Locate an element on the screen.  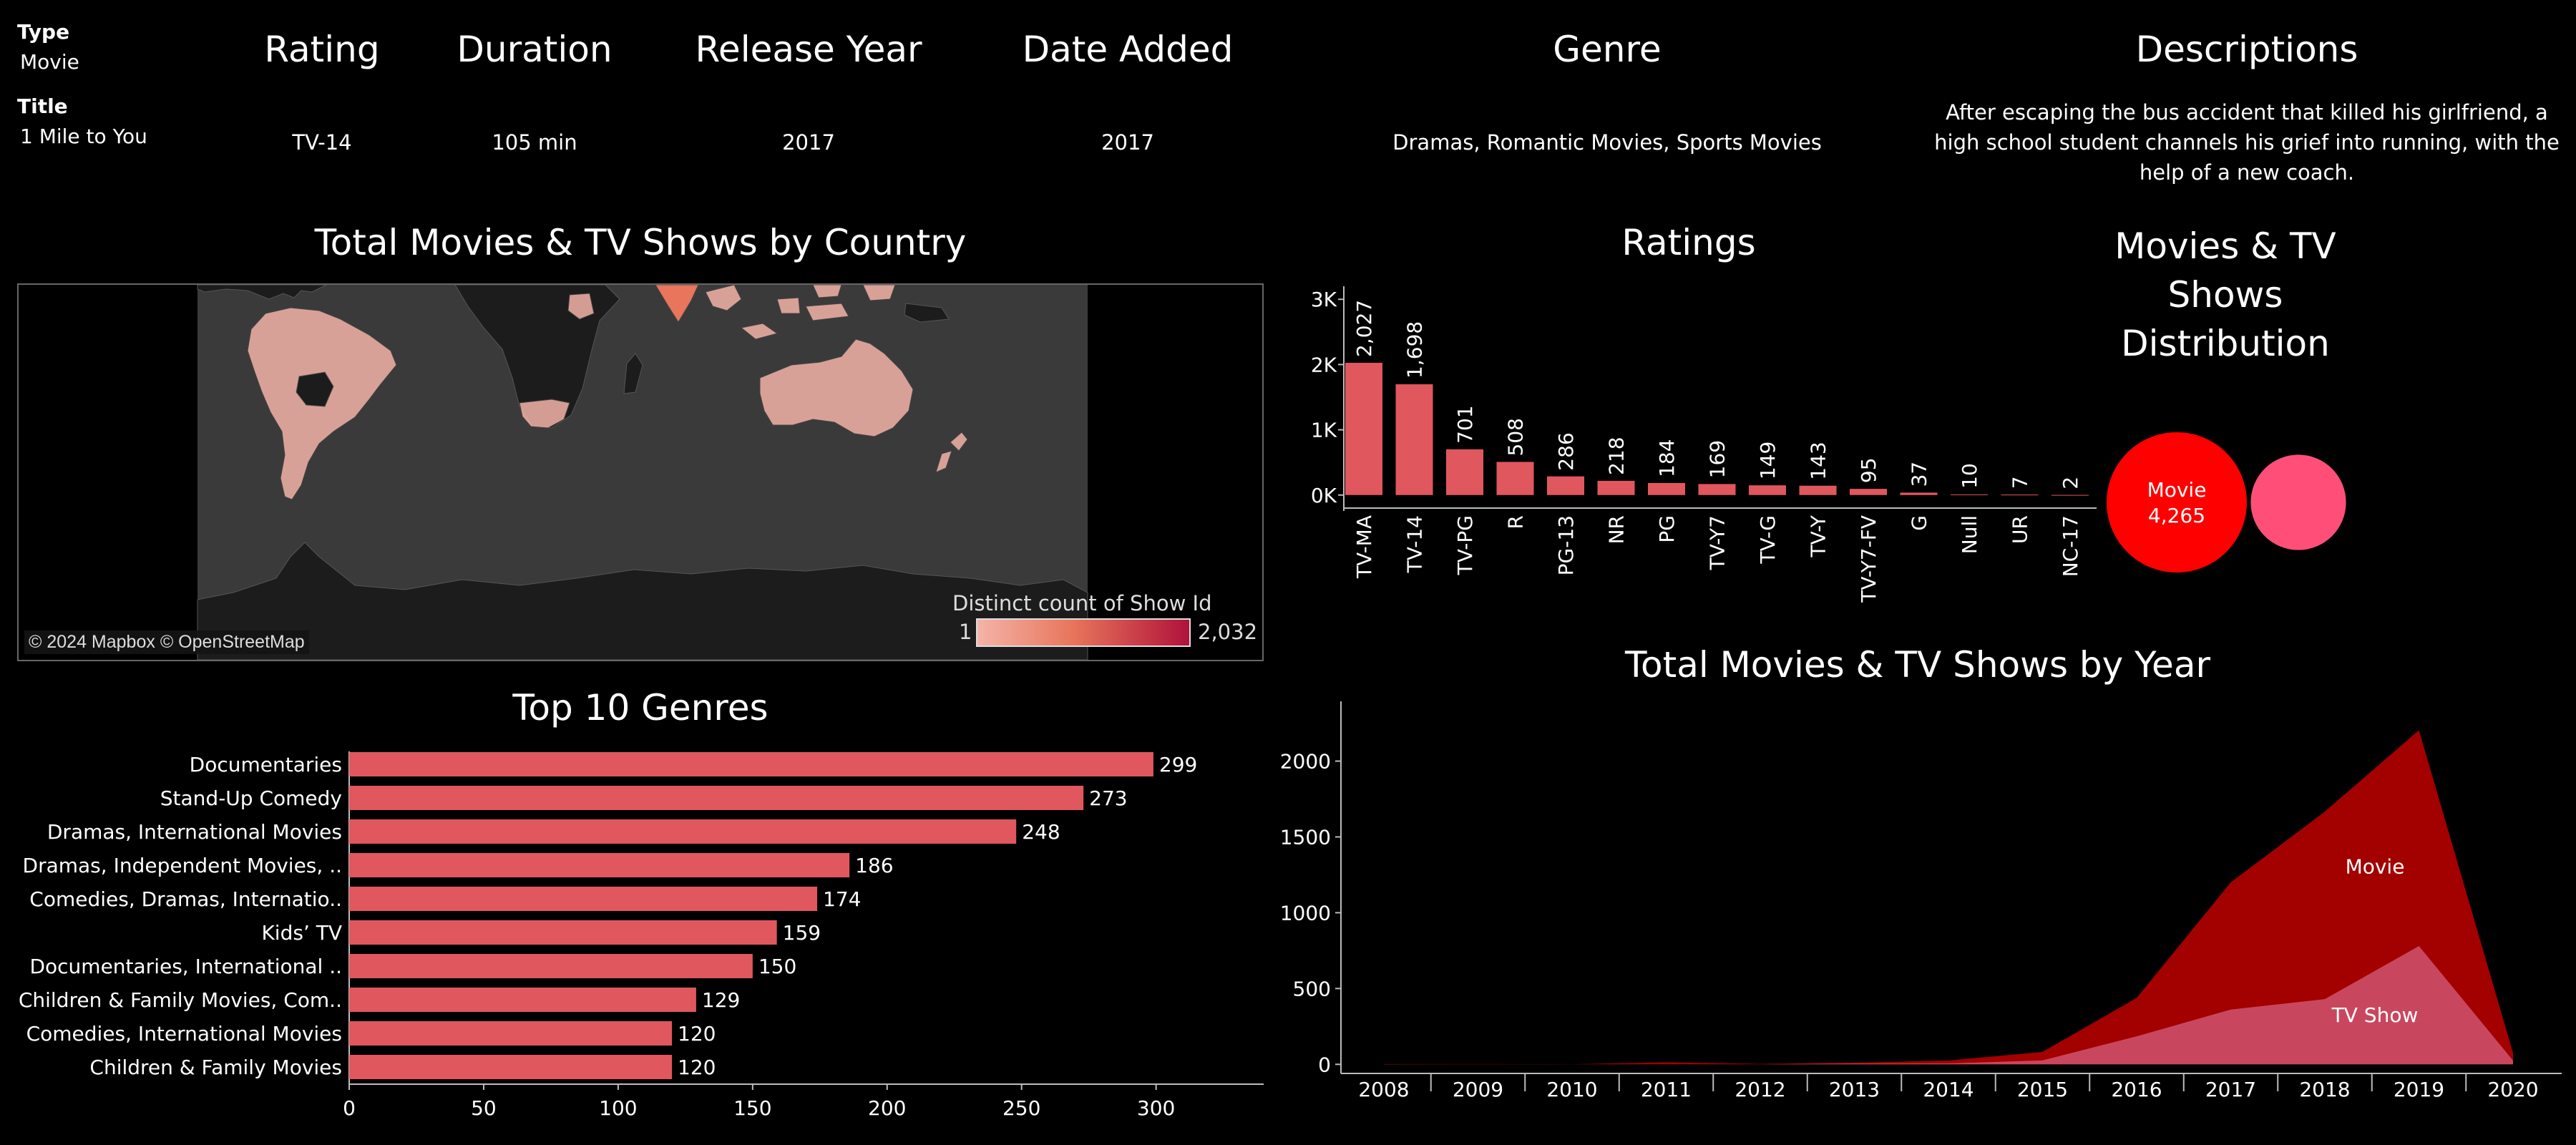
map-title: Total Movies & TV Shows by Country is located at coordinates (640, 242).